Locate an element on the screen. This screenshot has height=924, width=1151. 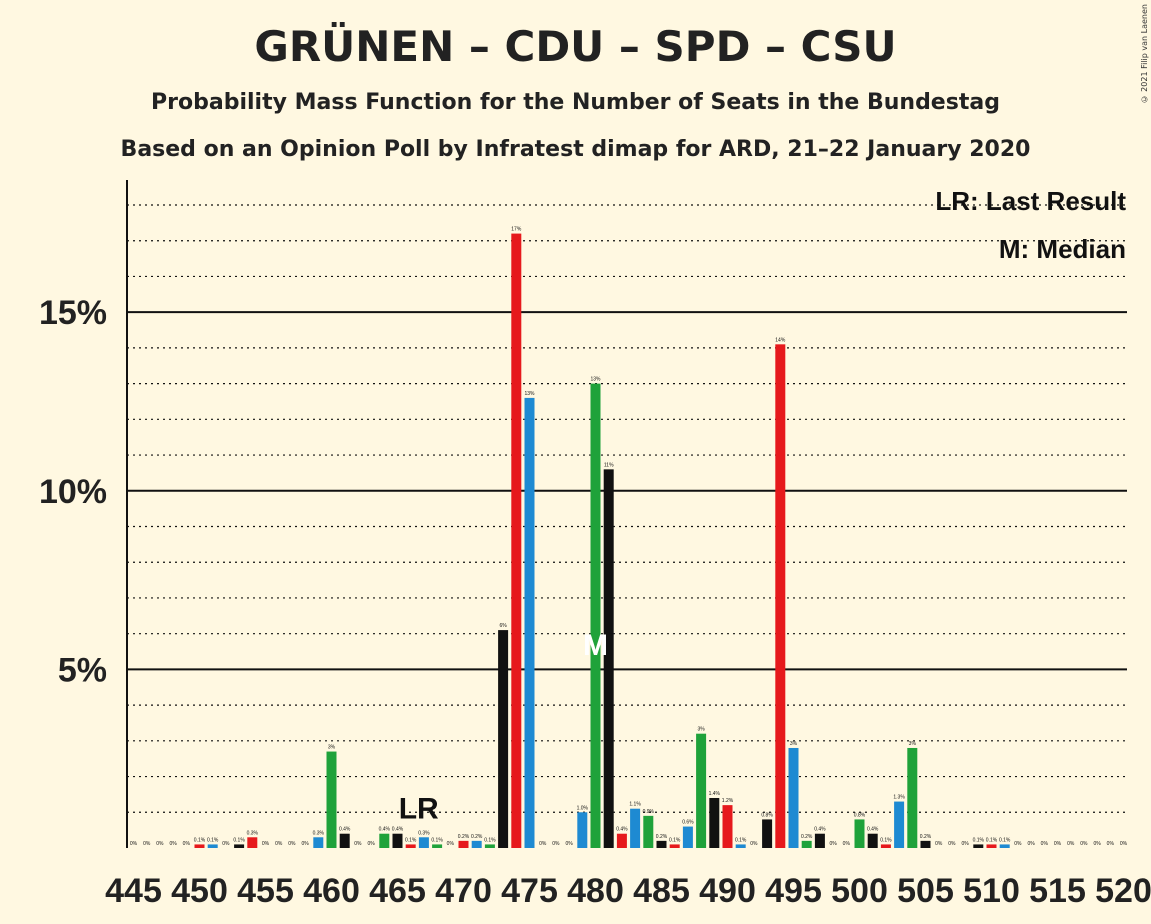
bar-label-seat-492: 0% is located at coordinates (754, 844).